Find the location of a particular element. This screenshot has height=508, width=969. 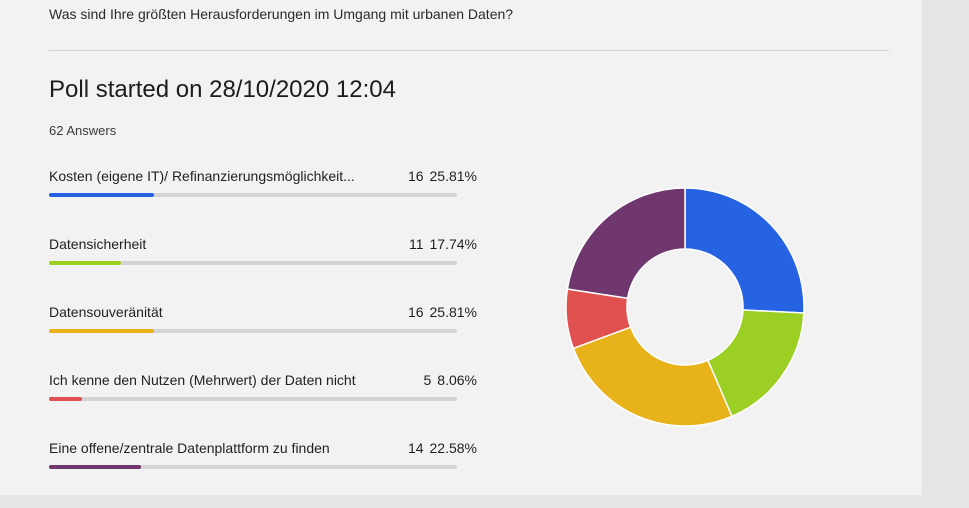

option-count: 5 is located at coordinates (427, 380).